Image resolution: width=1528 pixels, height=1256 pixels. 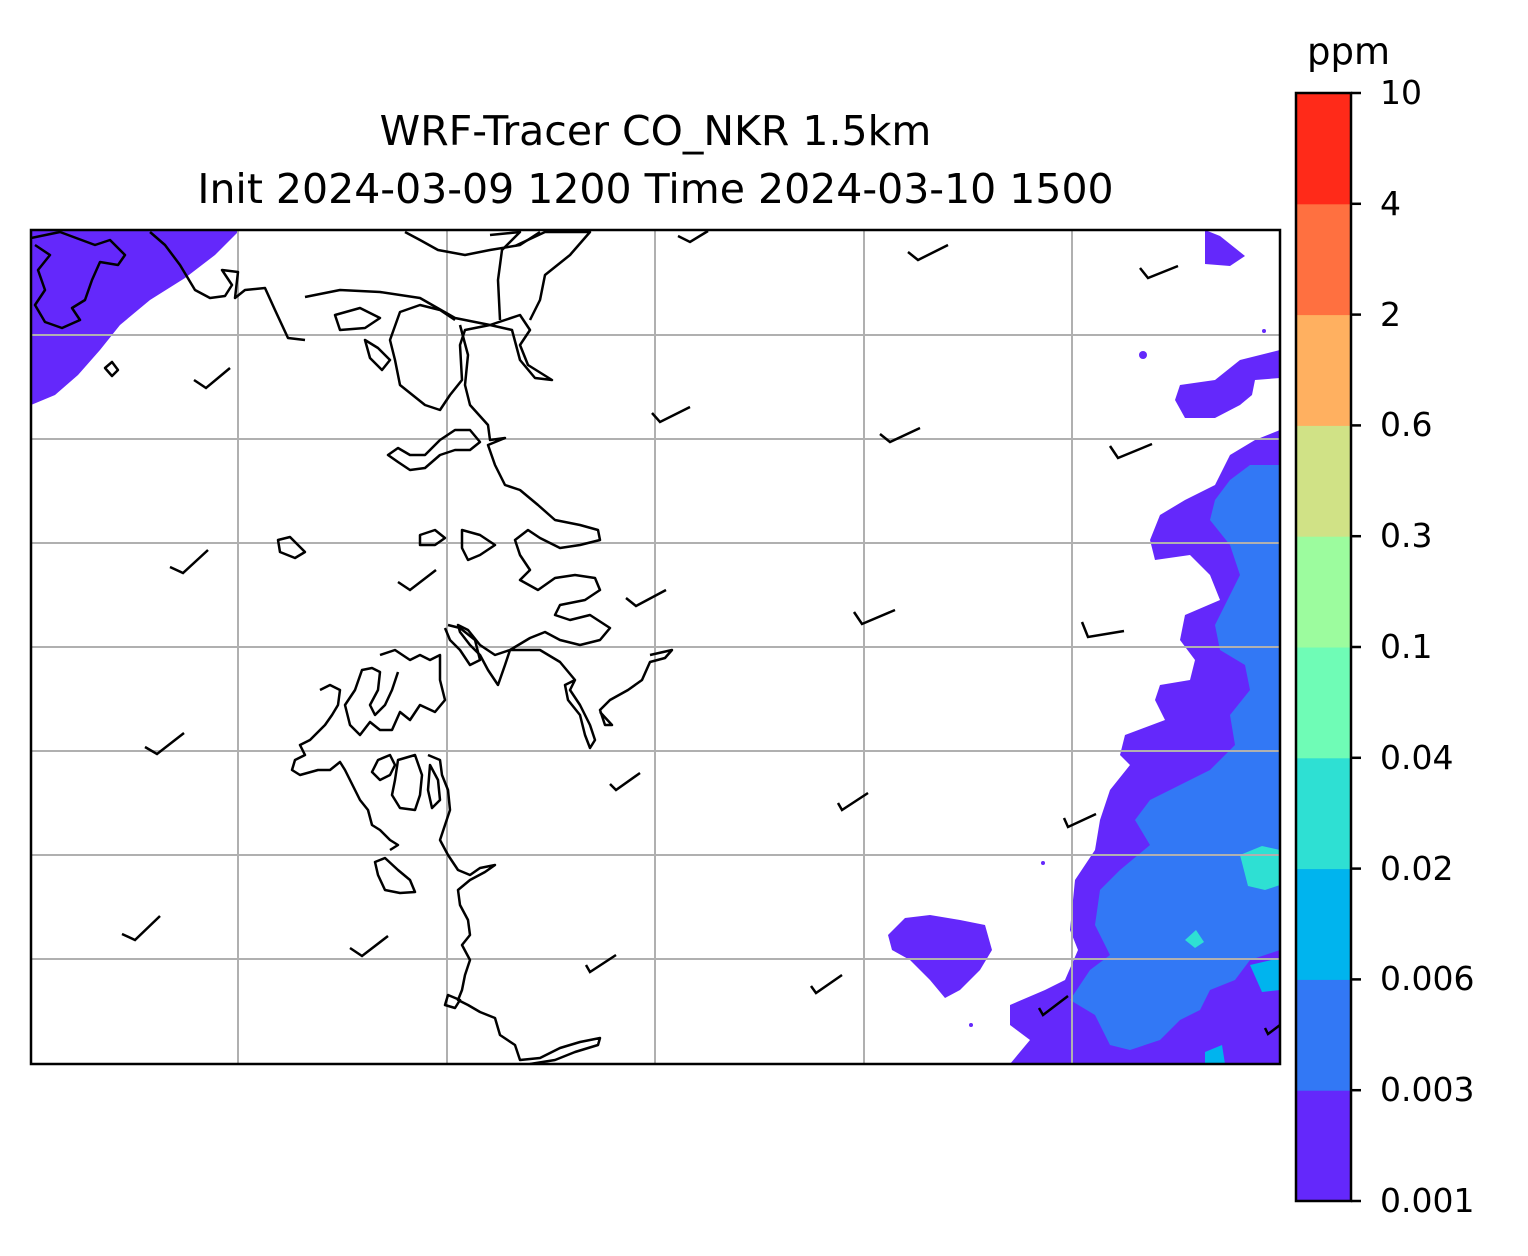 I want to click on colorbar, so click(x=1323, y=647).